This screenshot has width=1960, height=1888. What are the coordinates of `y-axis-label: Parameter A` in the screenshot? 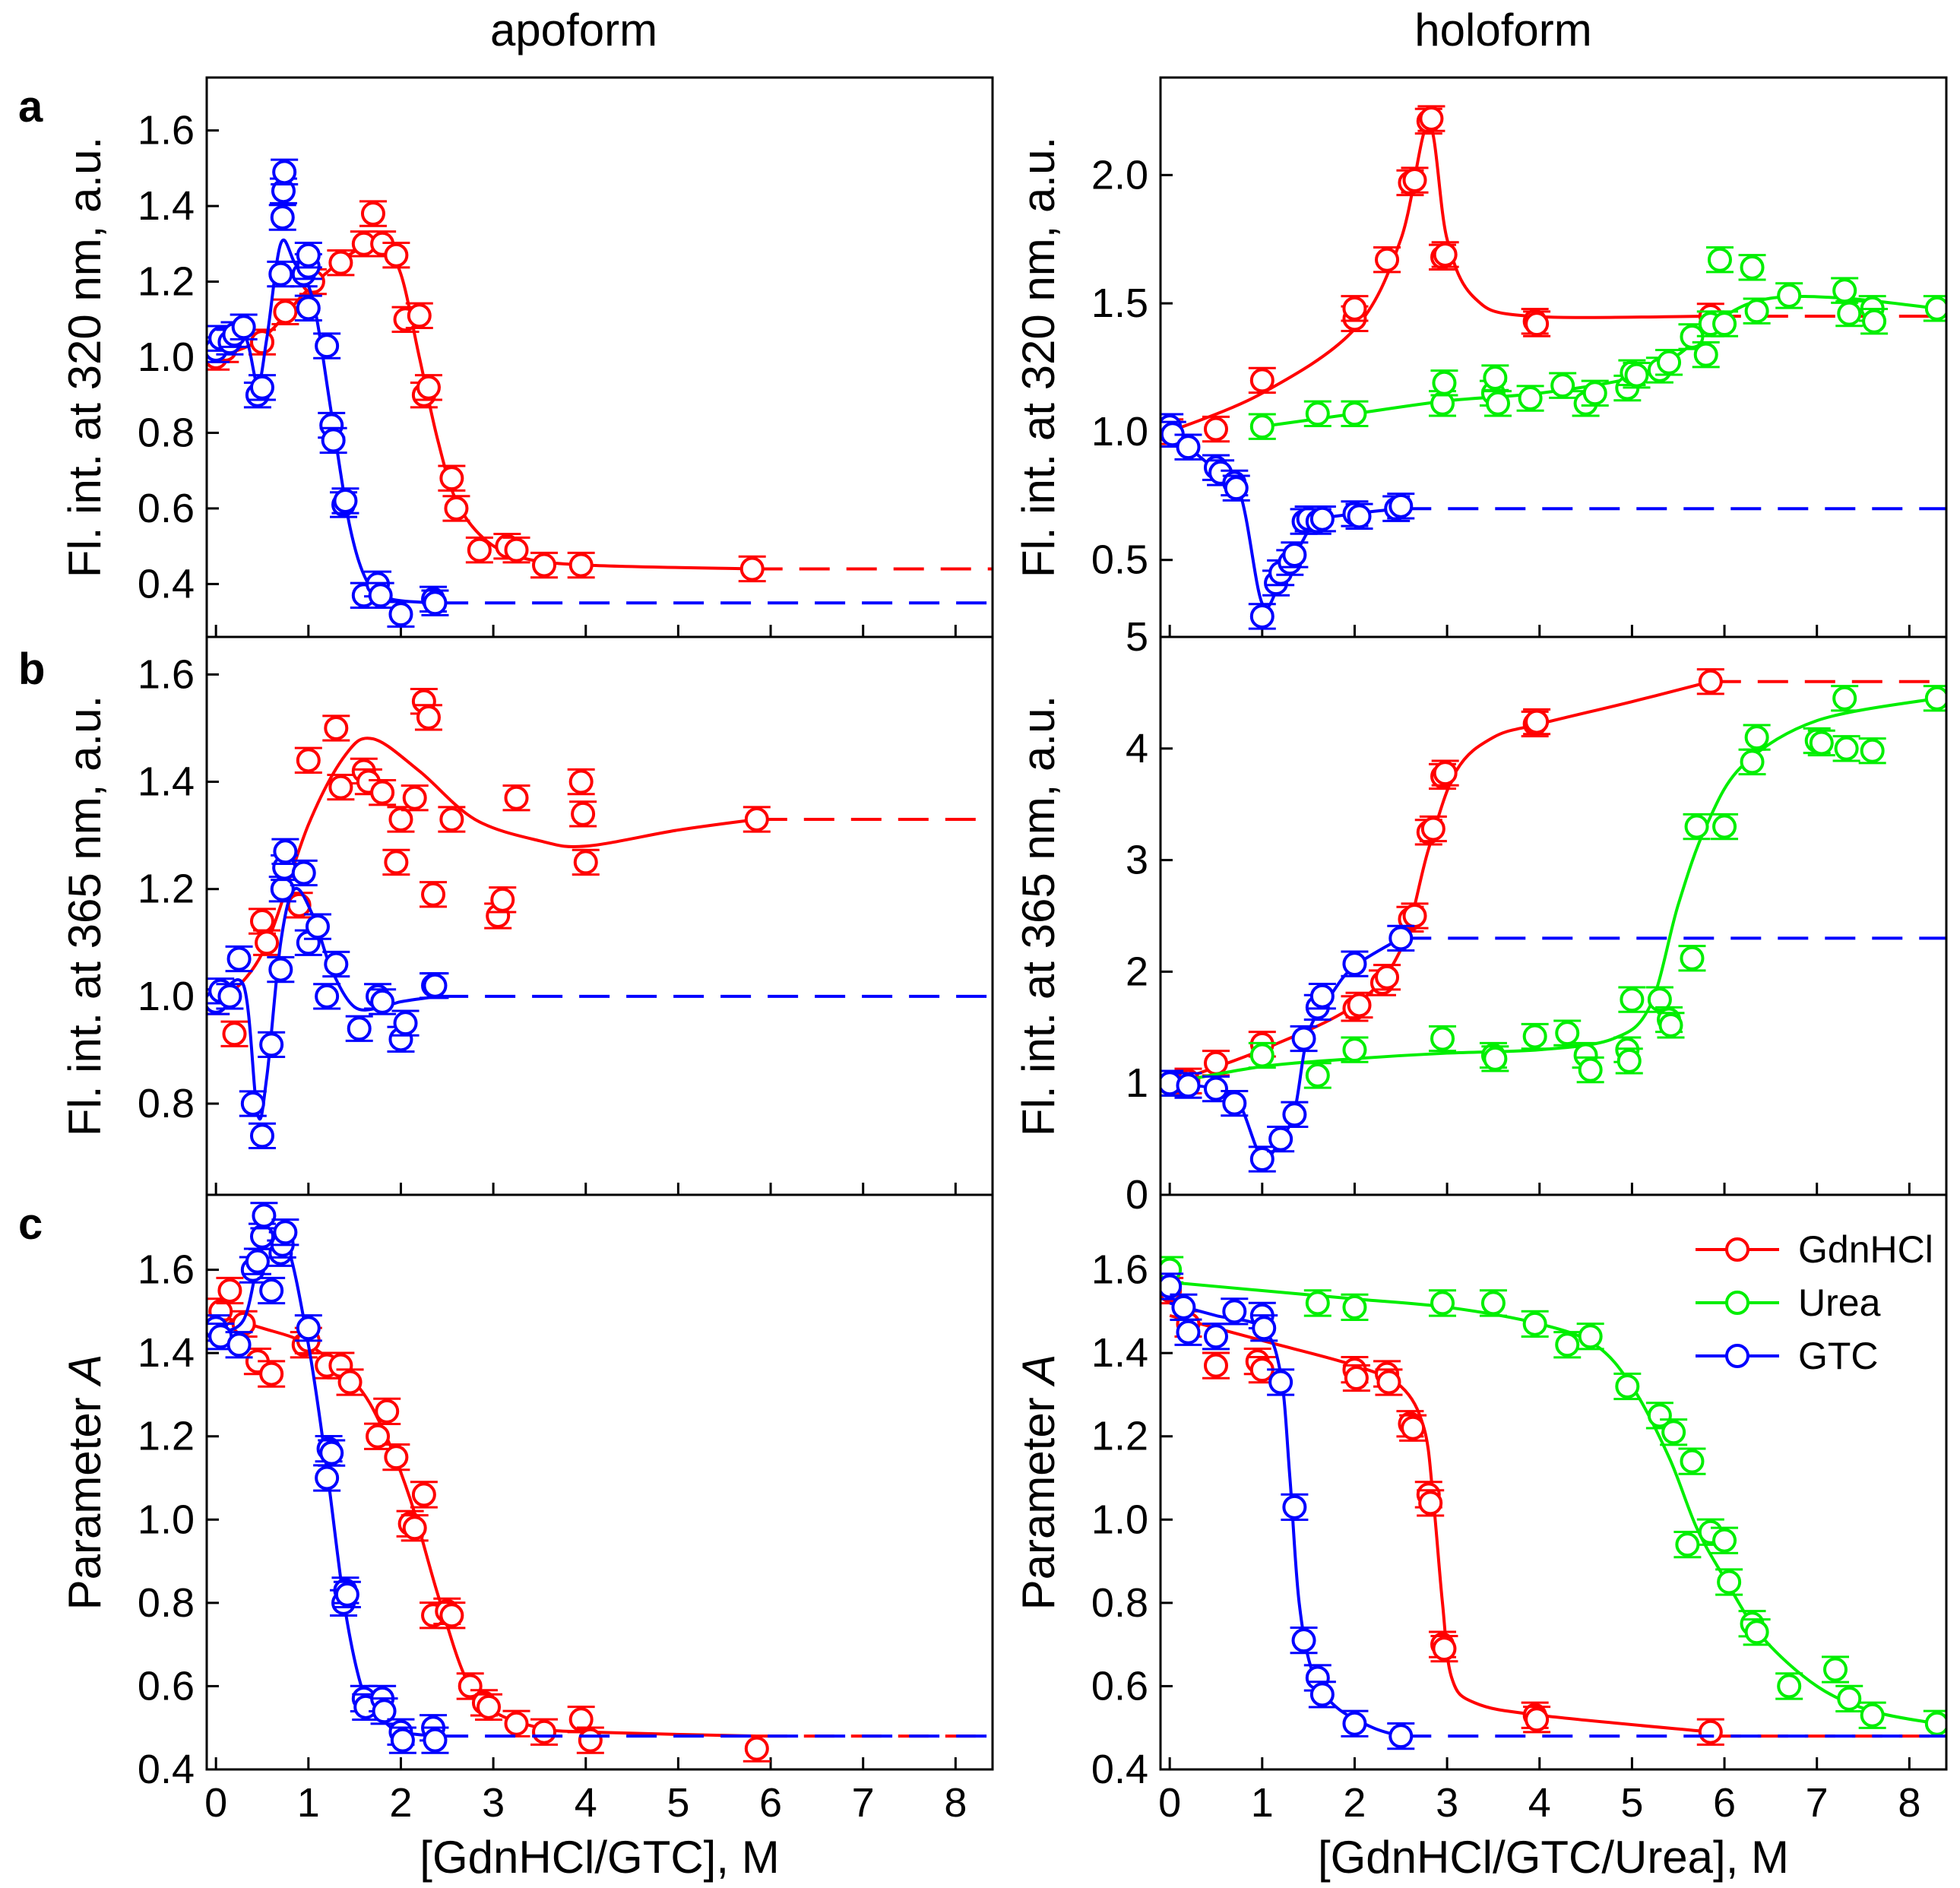 It's located at (84, 1482).